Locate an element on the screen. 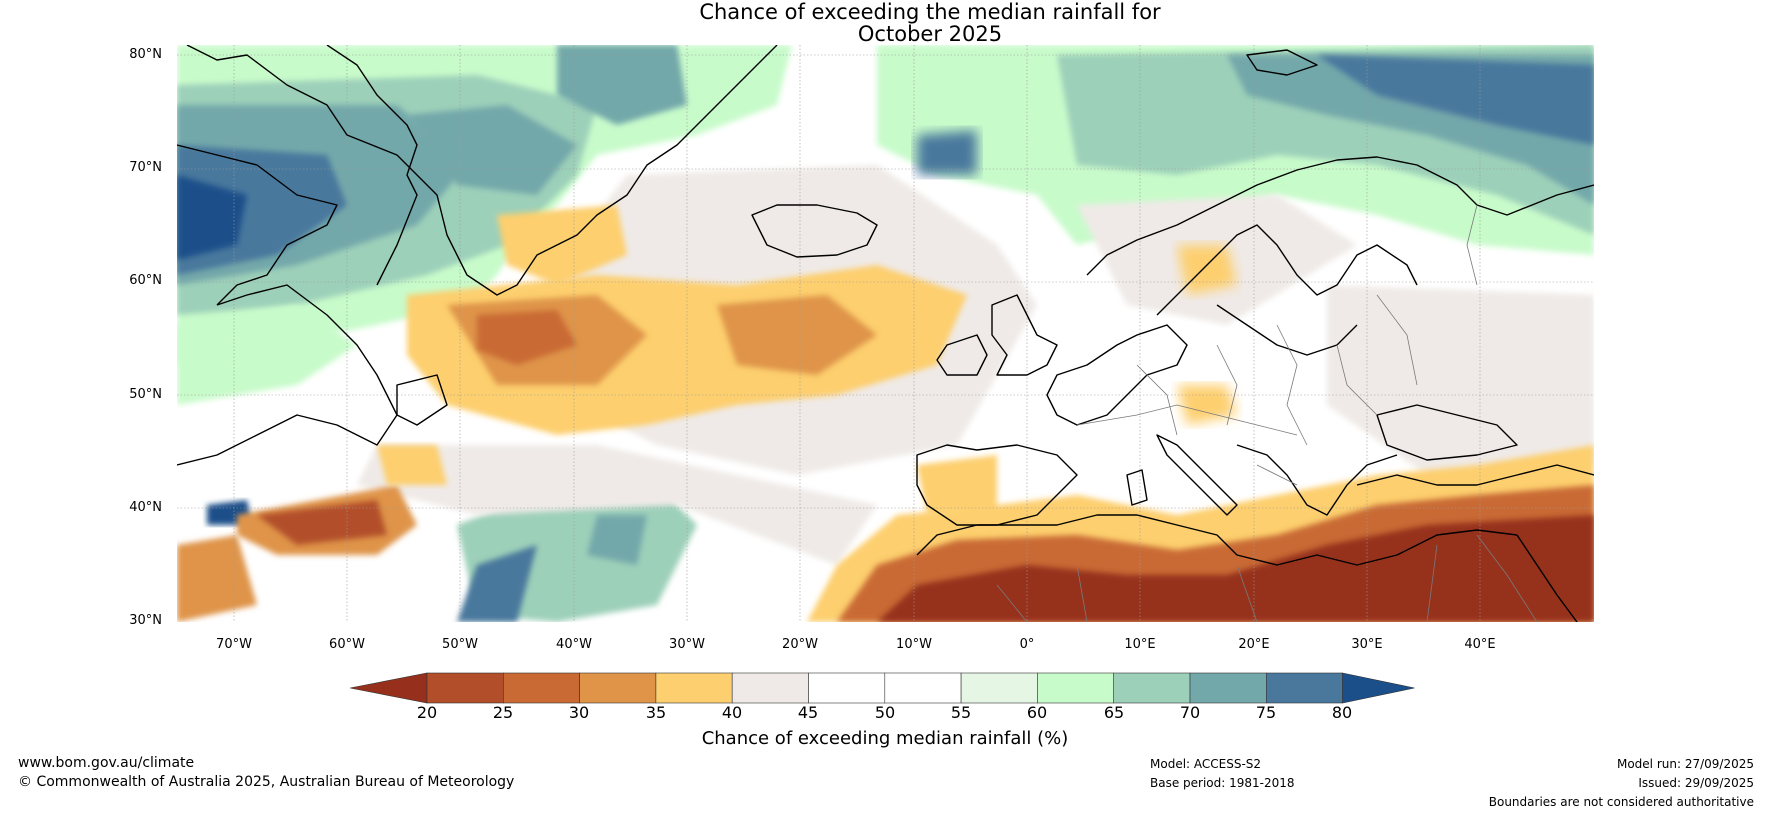  lat-label-50n: 50°N is located at coordinates (145, 394).